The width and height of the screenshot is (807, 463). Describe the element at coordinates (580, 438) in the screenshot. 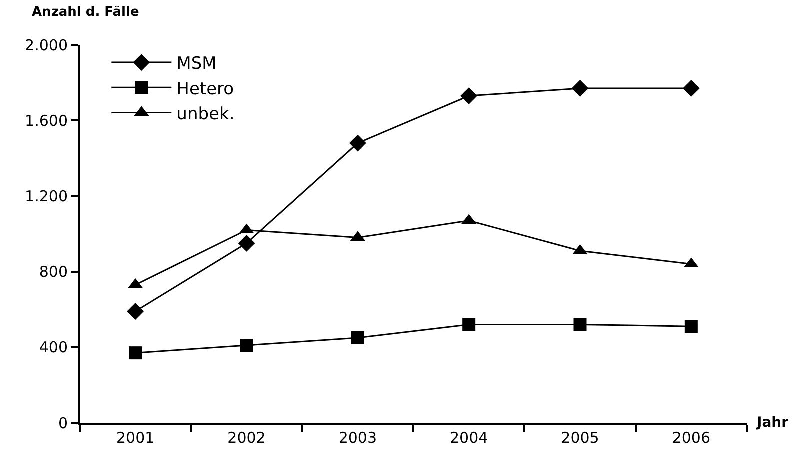

I see `x-tick-label: 2005` at that location.